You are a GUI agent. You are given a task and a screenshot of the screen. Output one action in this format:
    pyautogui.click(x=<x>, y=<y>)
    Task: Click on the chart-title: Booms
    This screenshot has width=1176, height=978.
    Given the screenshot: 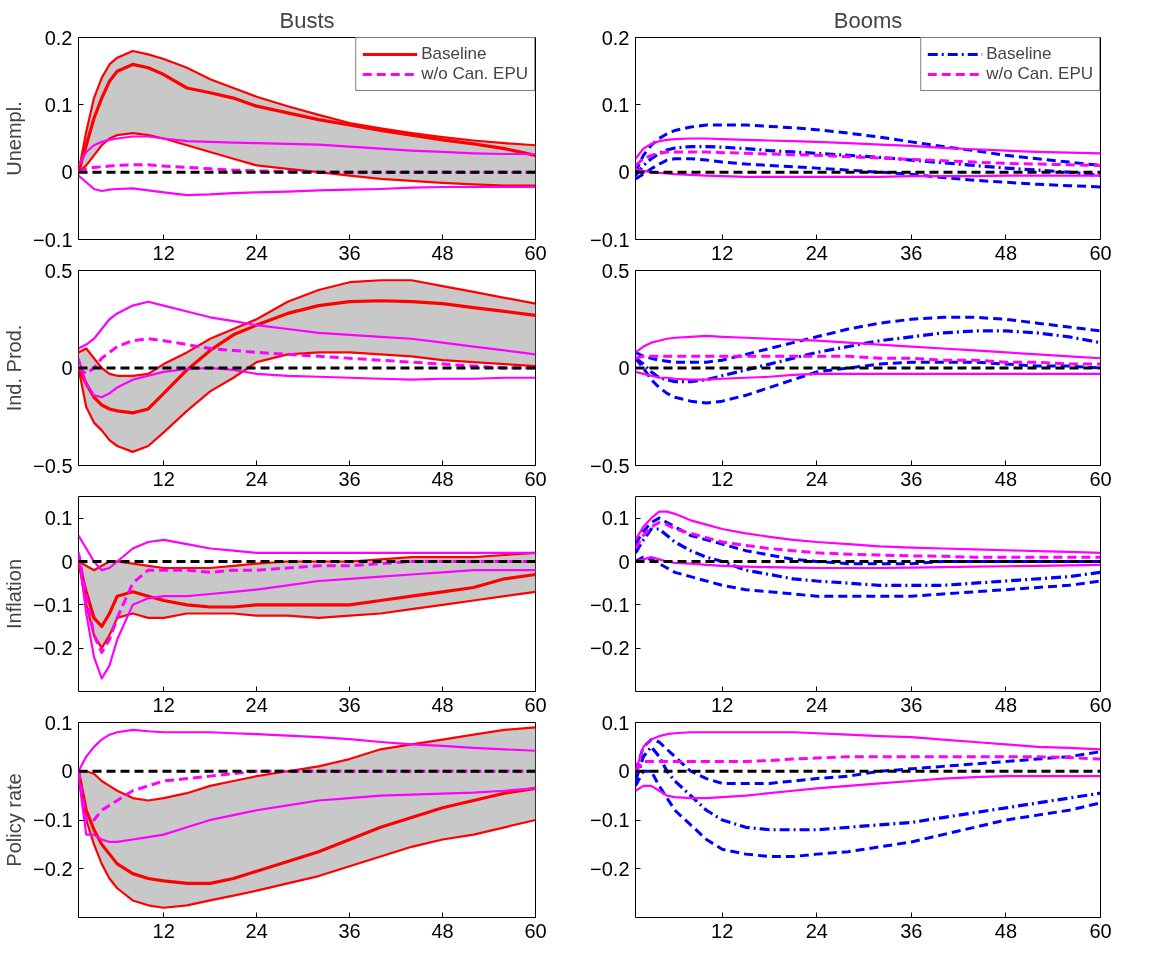 What is the action you would take?
    pyautogui.click(x=868, y=20)
    